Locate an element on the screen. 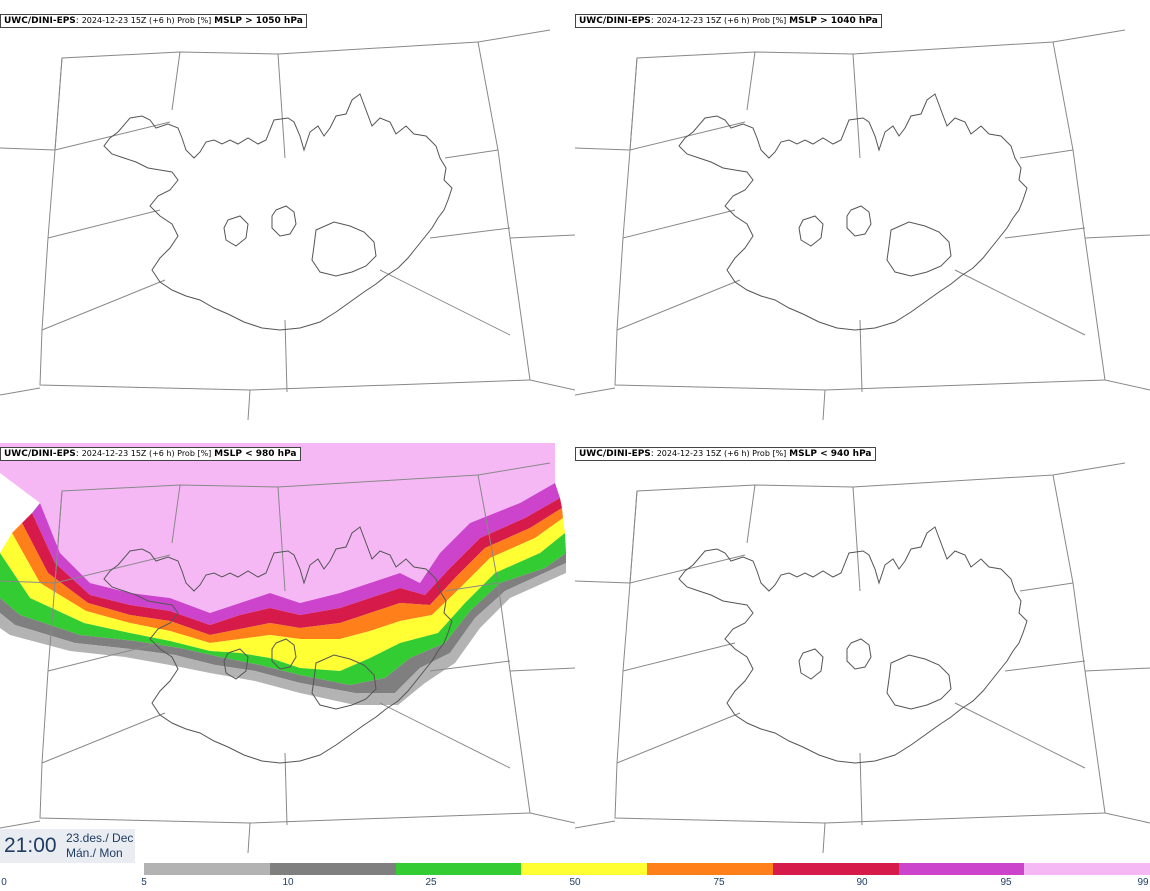  valid-date: 23.des./ Dec is located at coordinates (100, 838).